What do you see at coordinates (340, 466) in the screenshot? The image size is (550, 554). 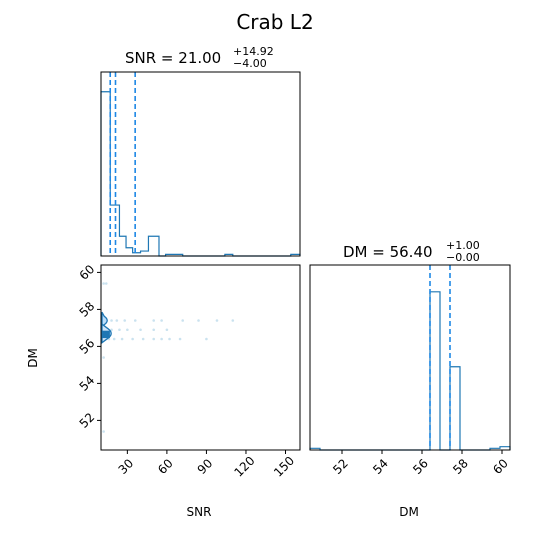 I see `dm-x-tick-label: 52` at bounding box center [340, 466].